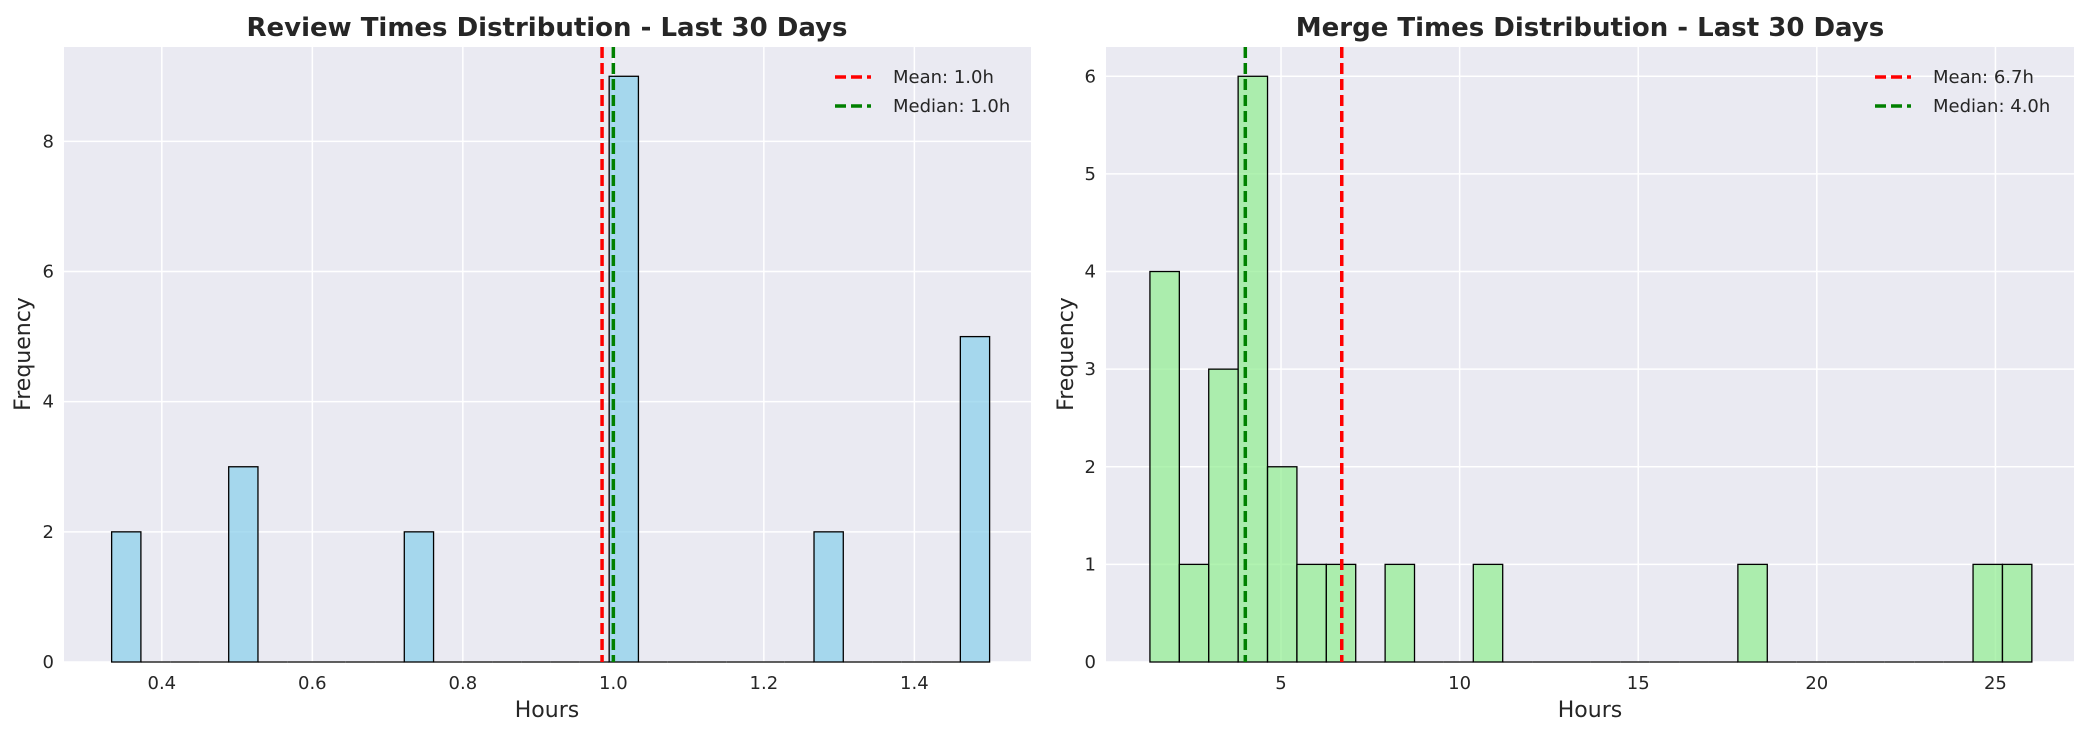 The height and width of the screenshot is (734, 2085). Describe the element at coordinates (48, 402) in the screenshot. I see `review-y-tick-label: 4` at that location.